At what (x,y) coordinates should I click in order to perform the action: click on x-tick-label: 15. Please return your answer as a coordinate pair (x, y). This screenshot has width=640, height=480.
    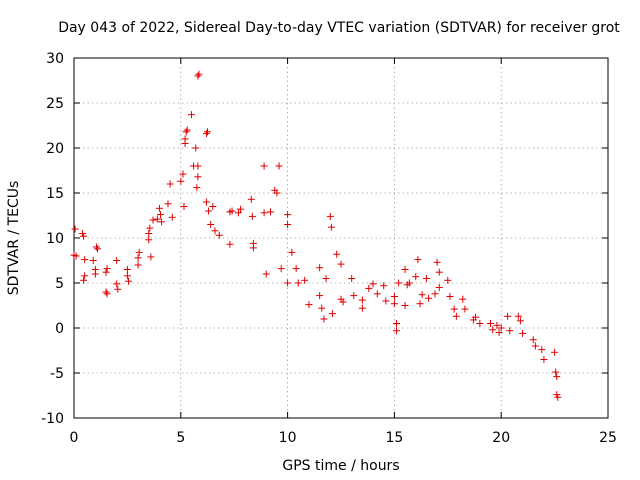
    Looking at the image, I should click on (394, 438).